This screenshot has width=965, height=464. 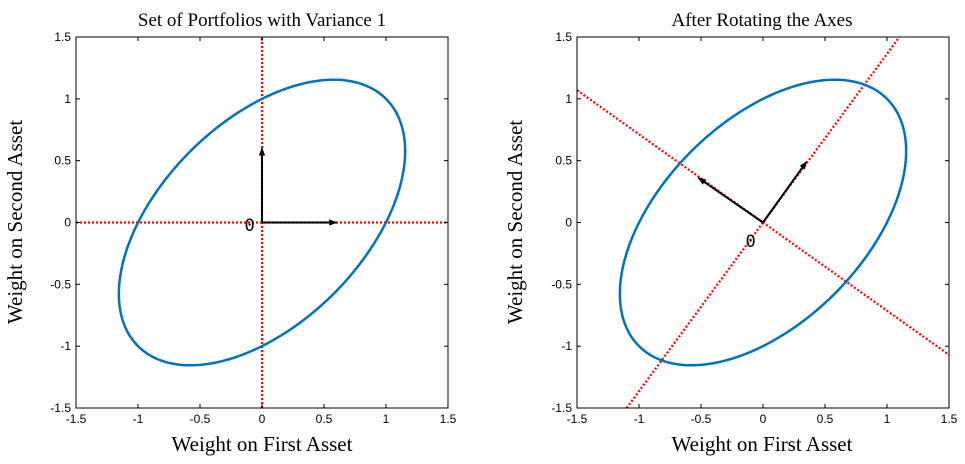 I want to click on chart-title: After Rotating the Axes, so click(x=762, y=20).